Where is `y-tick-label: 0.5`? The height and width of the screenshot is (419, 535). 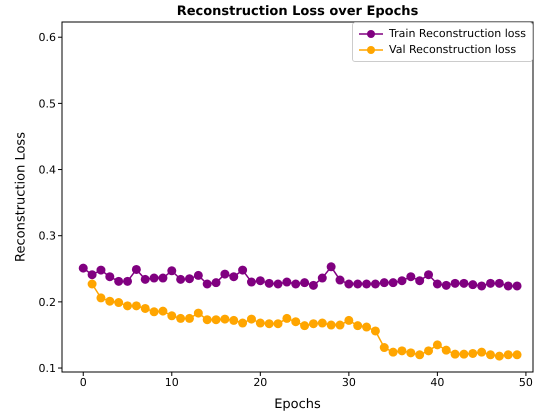
y-tick-label: 0.5 is located at coordinates (47, 103).